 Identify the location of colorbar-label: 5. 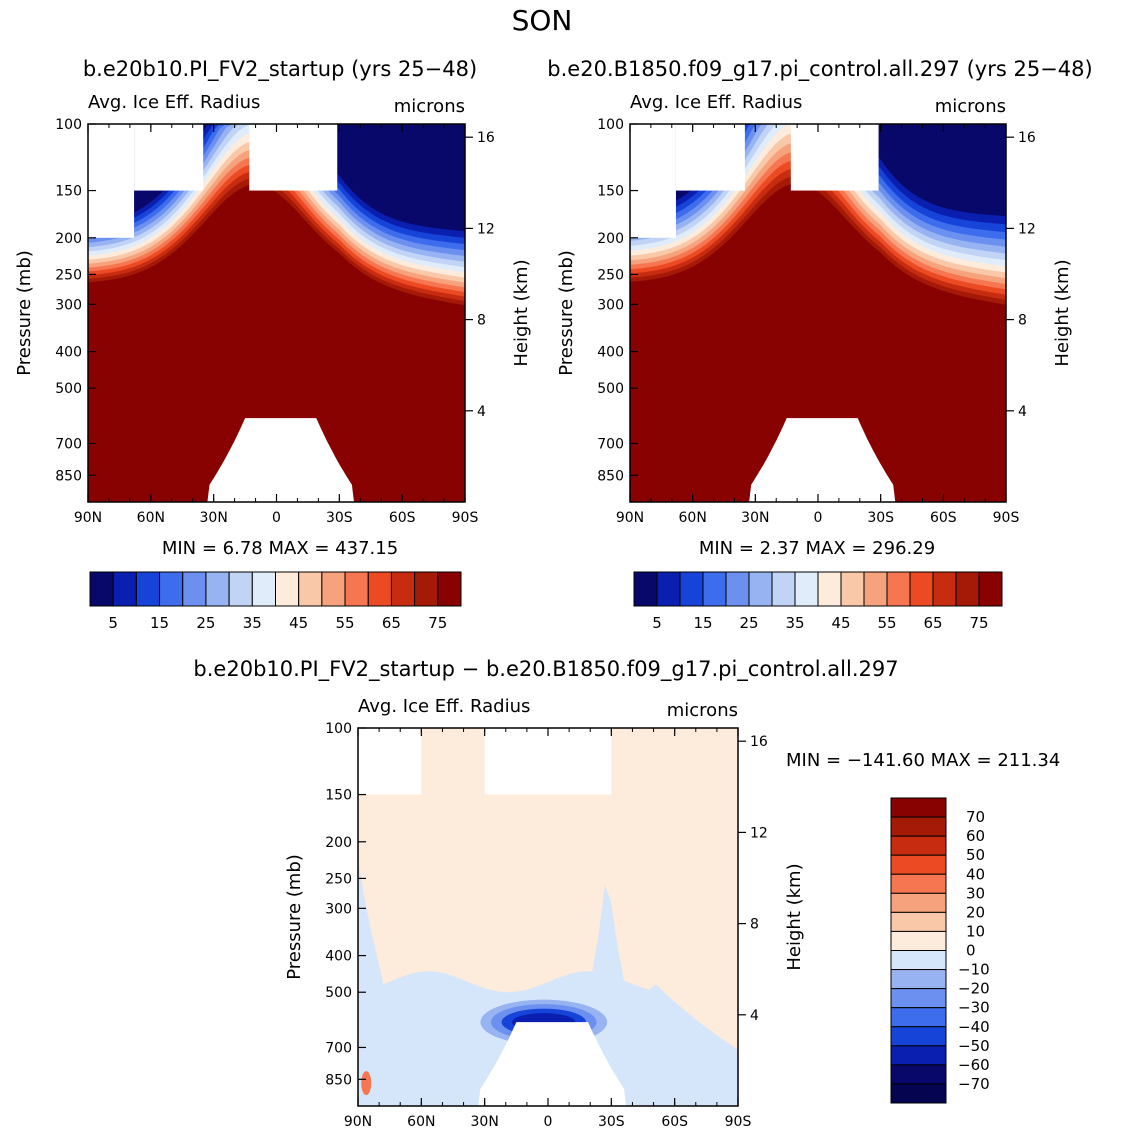
(657, 623).